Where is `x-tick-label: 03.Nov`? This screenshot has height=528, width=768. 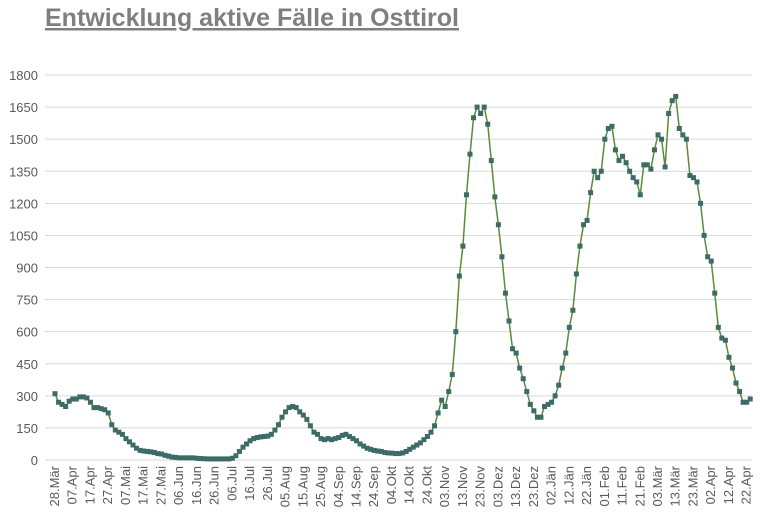 x-tick-label: 03.Nov is located at coordinates (444, 487).